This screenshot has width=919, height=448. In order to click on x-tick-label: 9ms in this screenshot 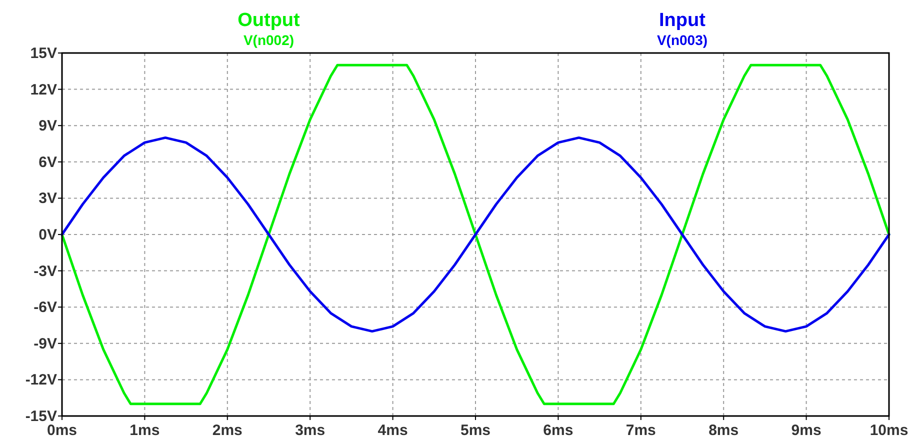, I will do `click(806, 430)`.